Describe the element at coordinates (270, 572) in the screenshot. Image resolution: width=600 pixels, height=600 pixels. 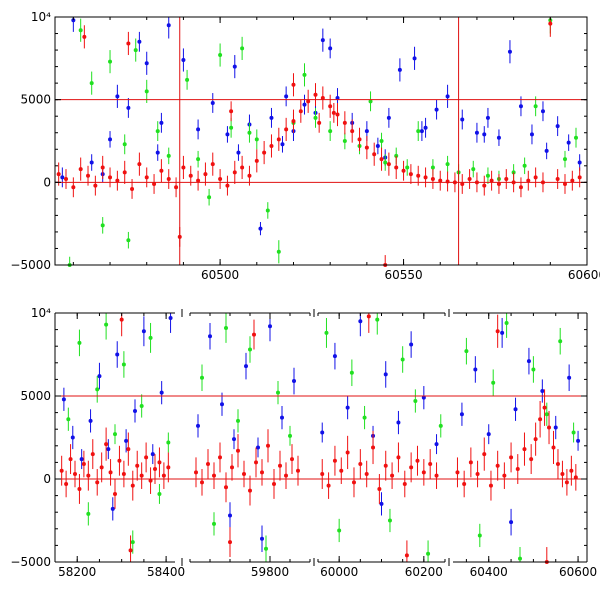
I see `x-tick-label: 59800` at that location.